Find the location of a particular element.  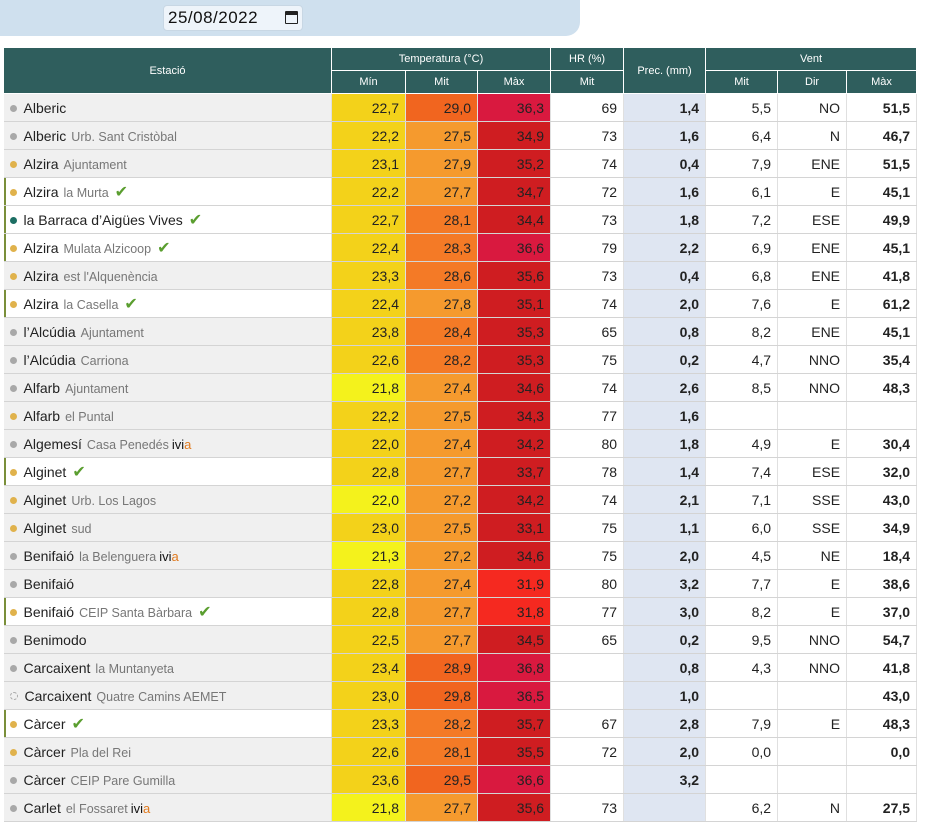

station-cell: Alfarb Ajuntament is located at coordinates (167, 387).